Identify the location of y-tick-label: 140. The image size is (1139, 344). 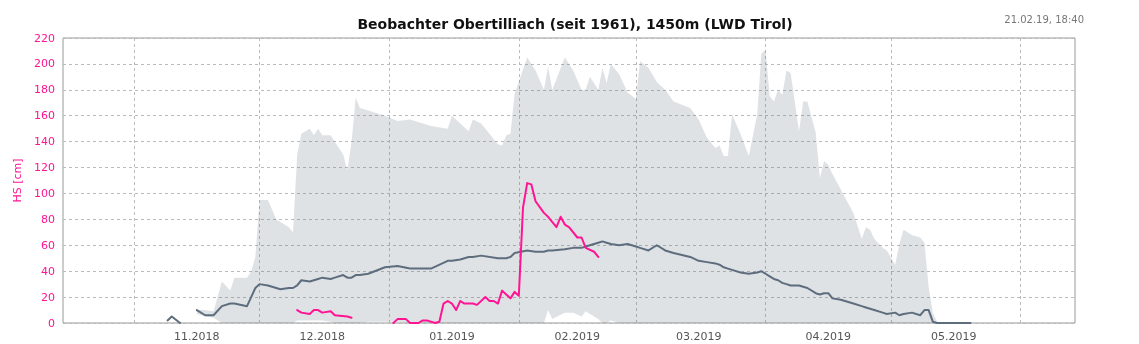
(44, 142).